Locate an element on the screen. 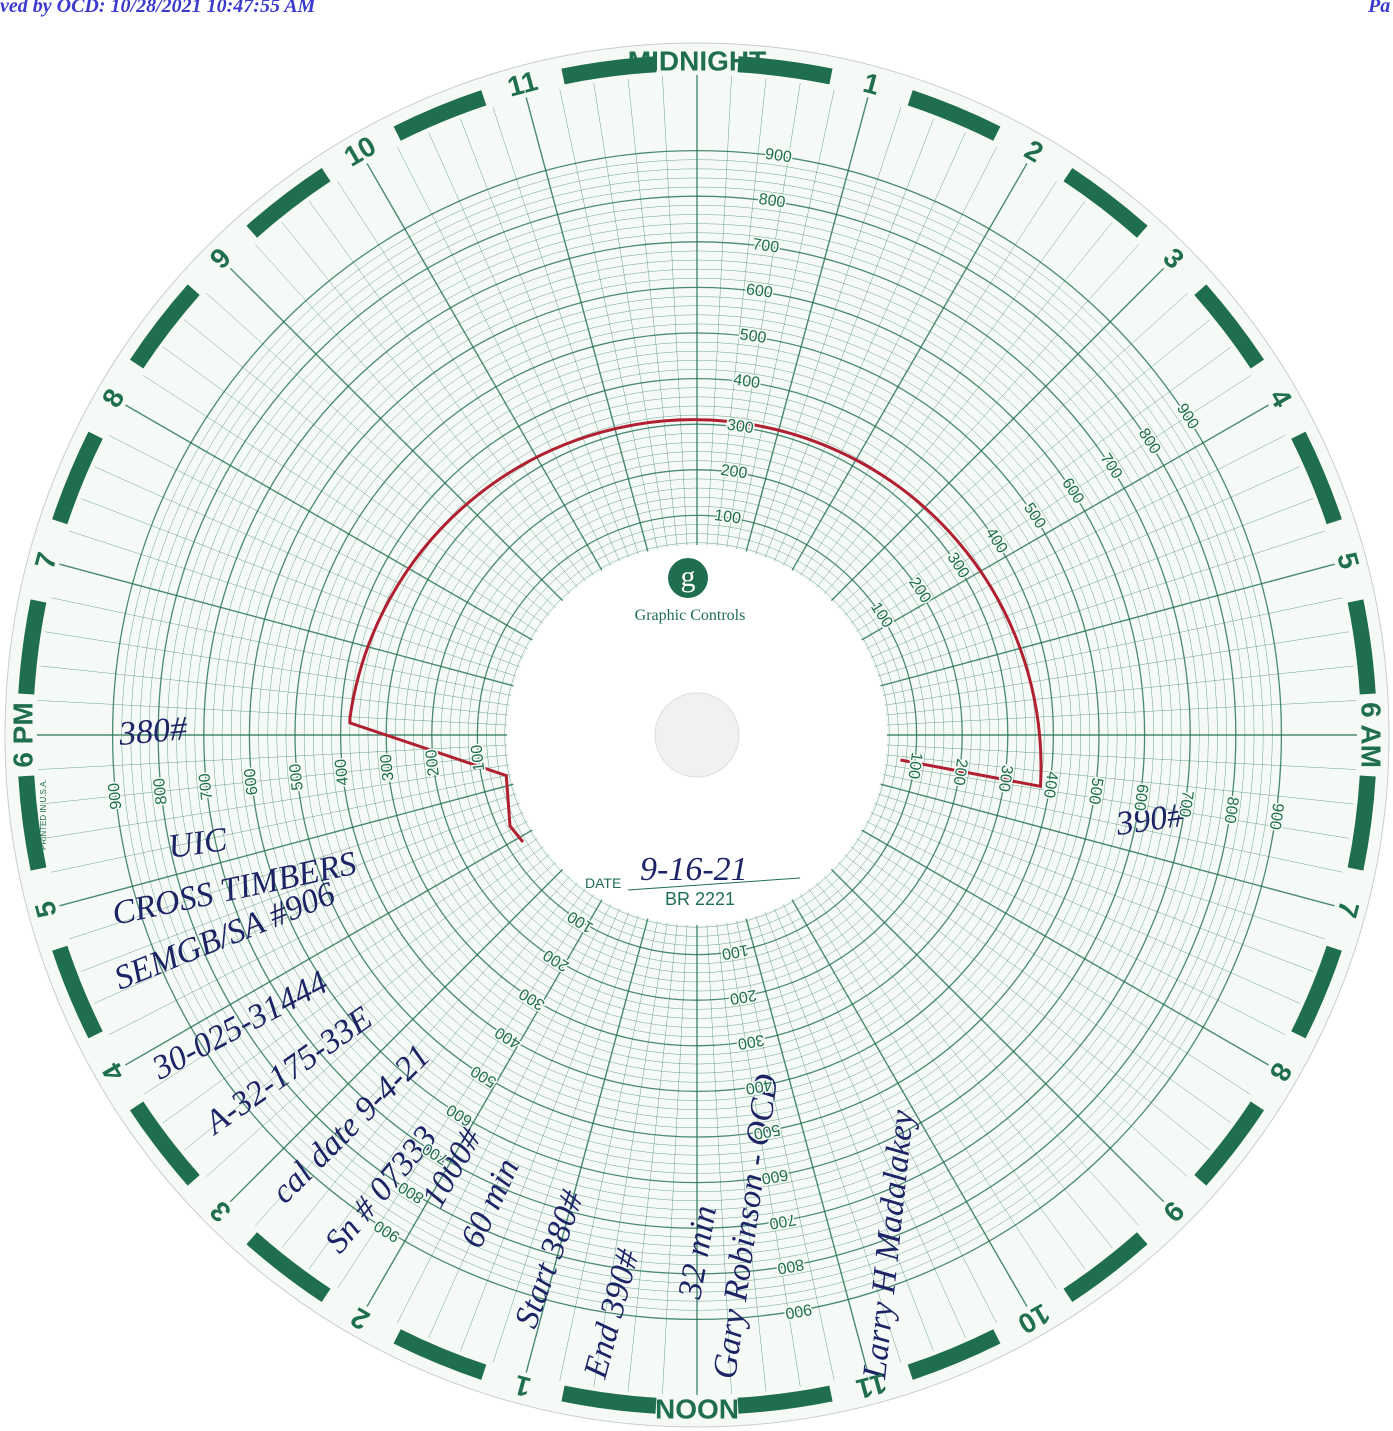  hour-label: 1 is located at coordinates (522, 1386).